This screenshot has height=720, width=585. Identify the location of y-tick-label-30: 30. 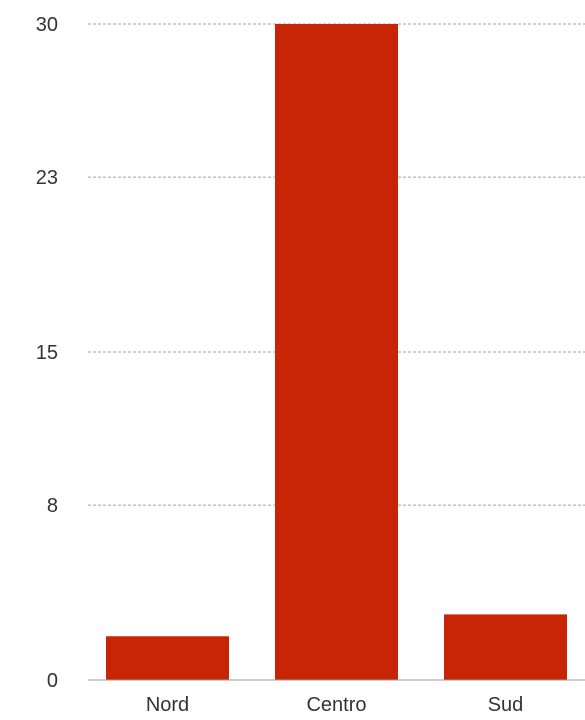
(47, 25).